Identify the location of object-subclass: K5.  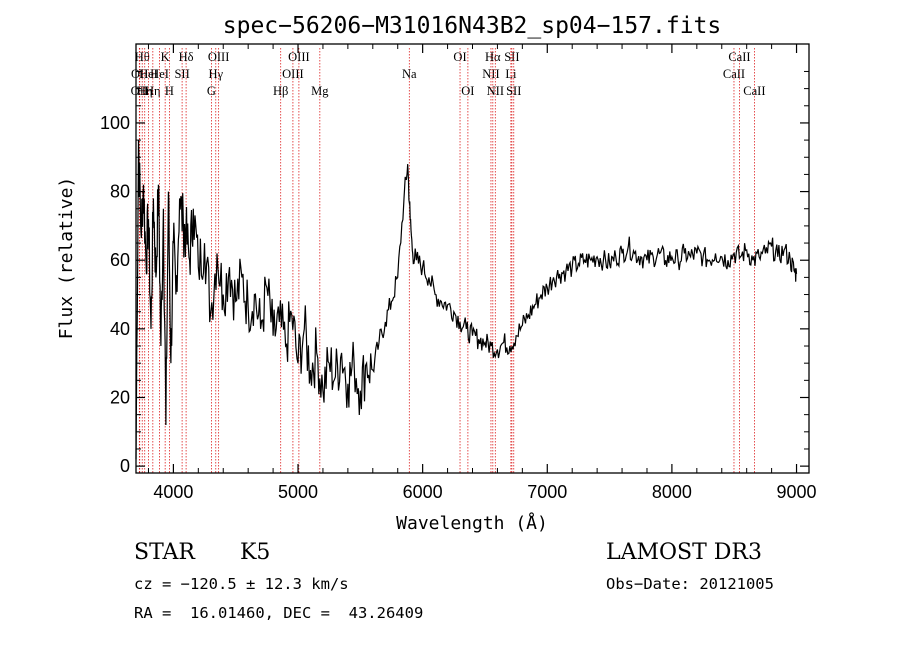
(255, 552).